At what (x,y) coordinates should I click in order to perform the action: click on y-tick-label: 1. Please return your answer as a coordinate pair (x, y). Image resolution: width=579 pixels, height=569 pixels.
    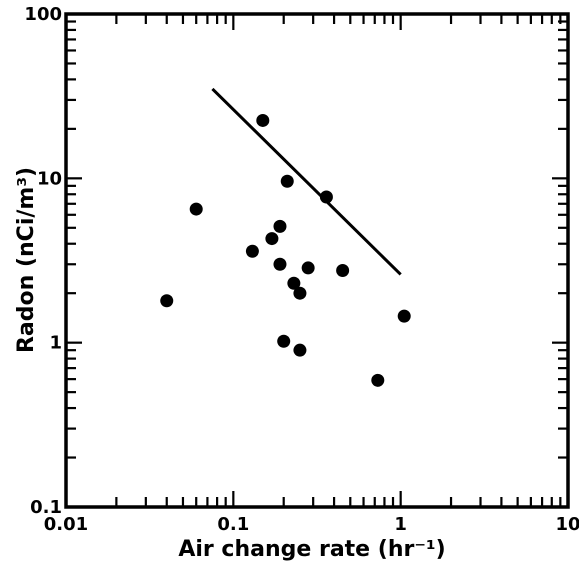
    Looking at the image, I should click on (55, 343).